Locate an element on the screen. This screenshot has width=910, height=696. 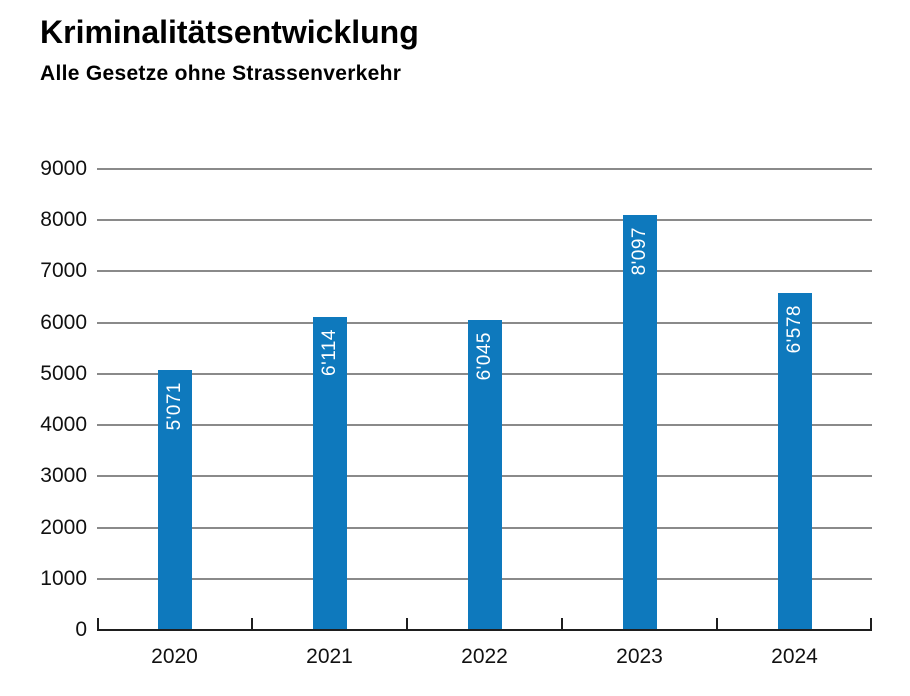
bar: 6'114 is located at coordinates (329, 473).